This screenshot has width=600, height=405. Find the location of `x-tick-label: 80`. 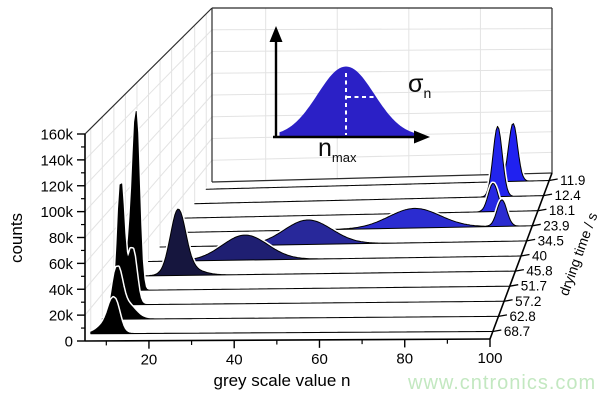

x-tick-label: 80 is located at coordinates (404, 358).